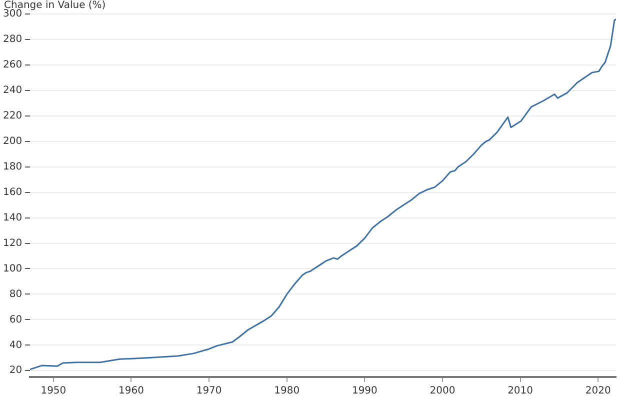  I want to click on y-tick-label: 220, so click(12, 116).